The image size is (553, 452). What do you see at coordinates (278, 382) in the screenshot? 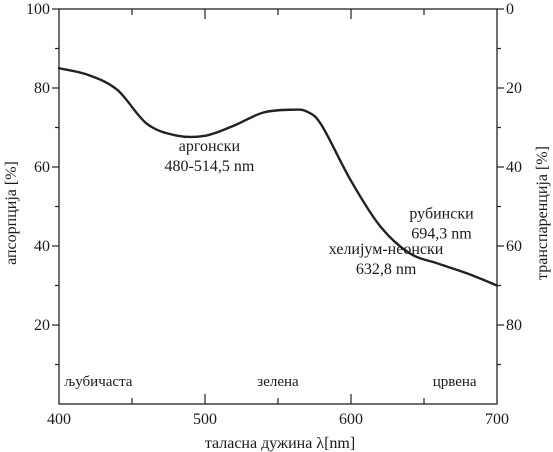
I see `band-label: зелена` at bounding box center [278, 382].